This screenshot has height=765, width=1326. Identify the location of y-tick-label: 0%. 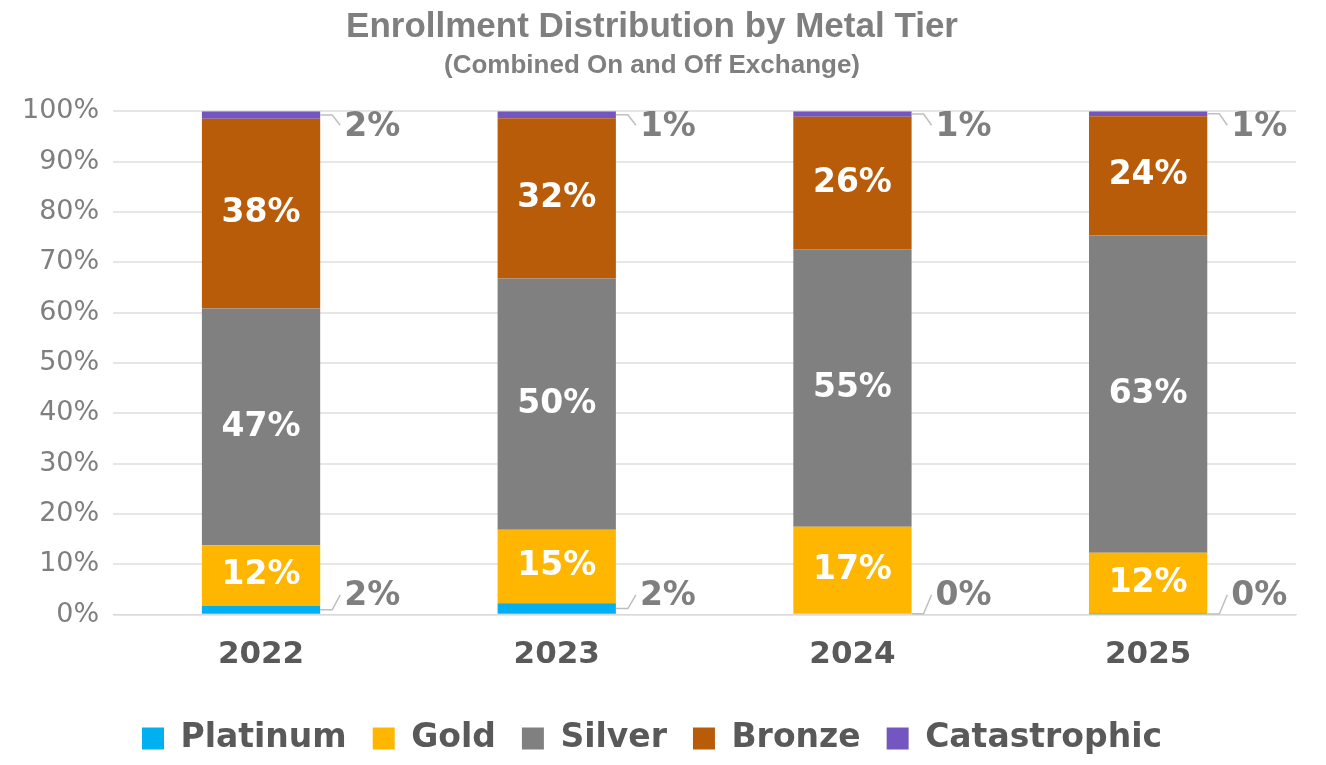
(78, 612).